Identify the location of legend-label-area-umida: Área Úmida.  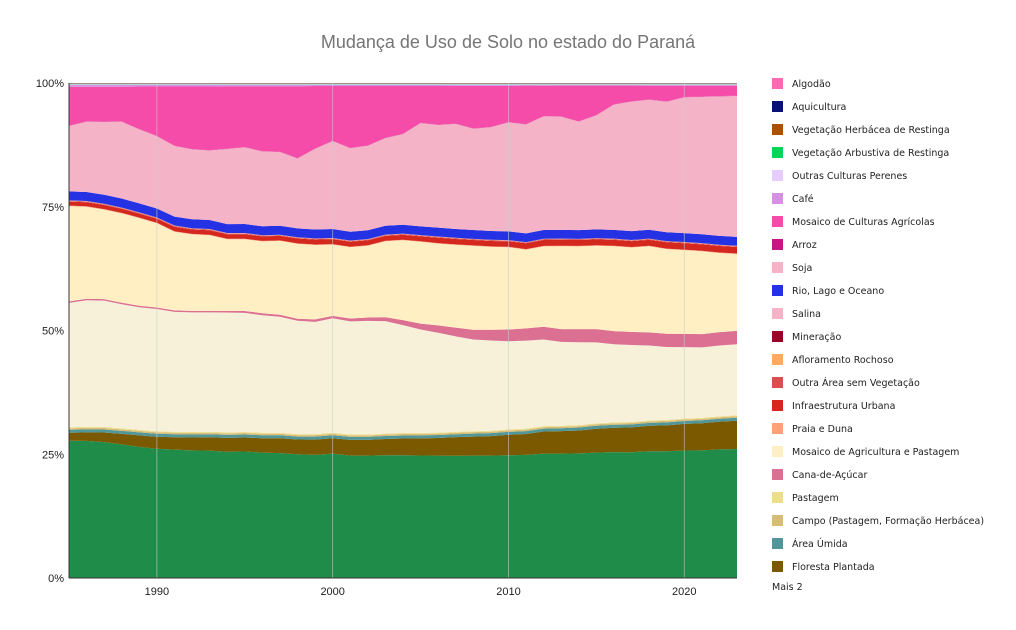
(820, 544).